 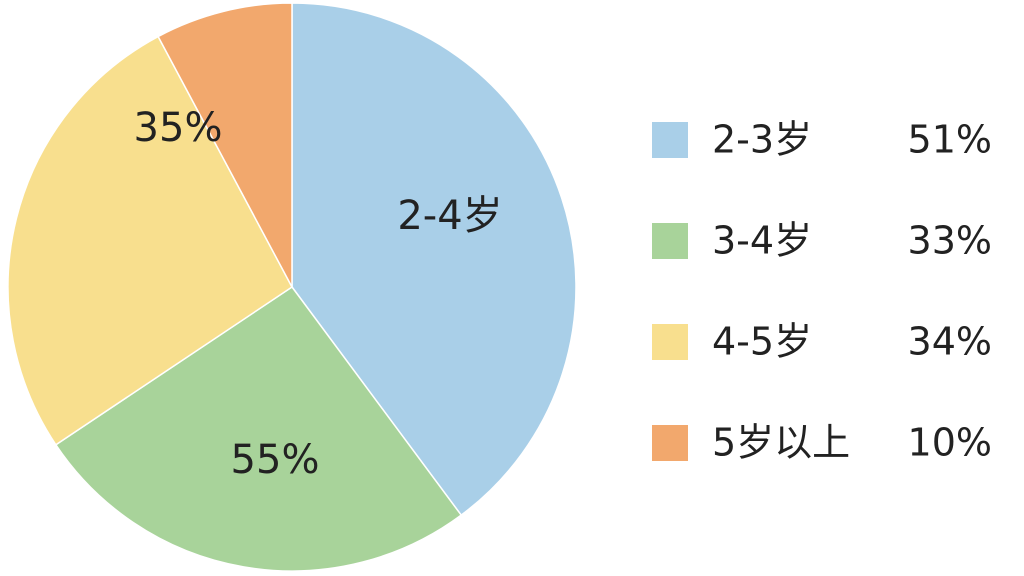 What do you see at coordinates (781, 443) in the screenshot?
I see `legend-label: 5岁以上` at bounding box center [781, 443].